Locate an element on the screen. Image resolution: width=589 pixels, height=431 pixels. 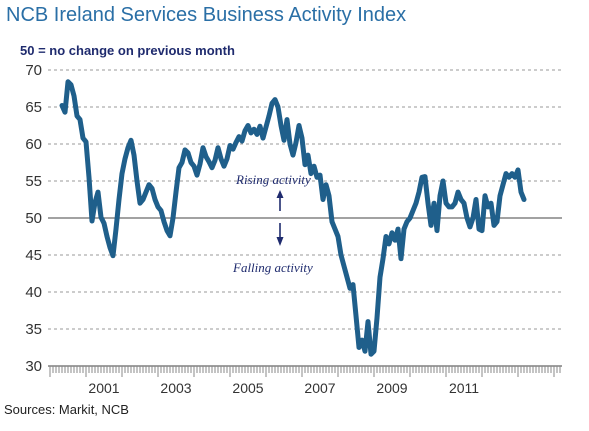
y-tick-label: 65 is located at coordinates (33, 107).